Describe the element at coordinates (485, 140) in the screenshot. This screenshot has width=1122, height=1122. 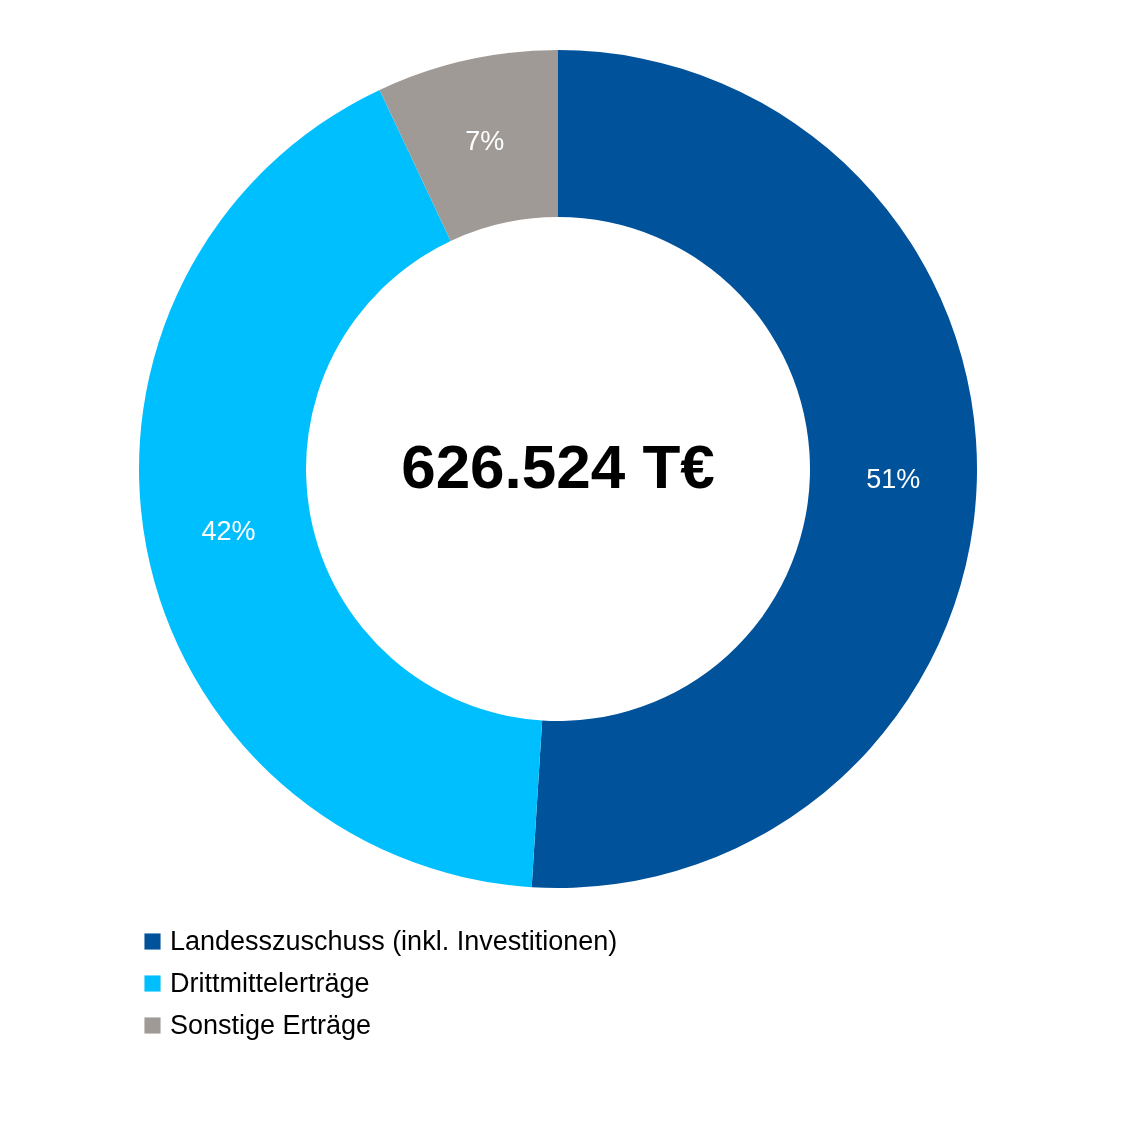
I see `data-label: 7%` at that location.